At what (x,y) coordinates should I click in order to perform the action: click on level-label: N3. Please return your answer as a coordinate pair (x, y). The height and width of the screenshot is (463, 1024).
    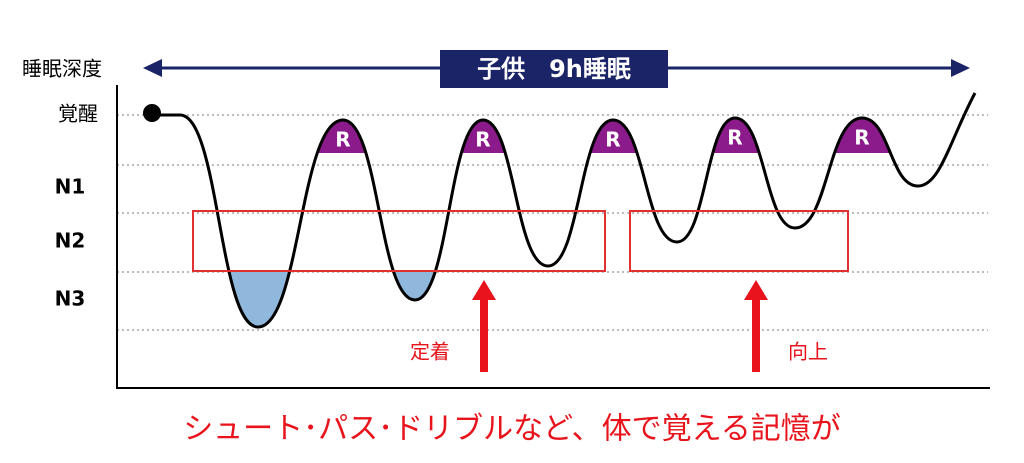
    Looking at the image, I should click on (70, 299).